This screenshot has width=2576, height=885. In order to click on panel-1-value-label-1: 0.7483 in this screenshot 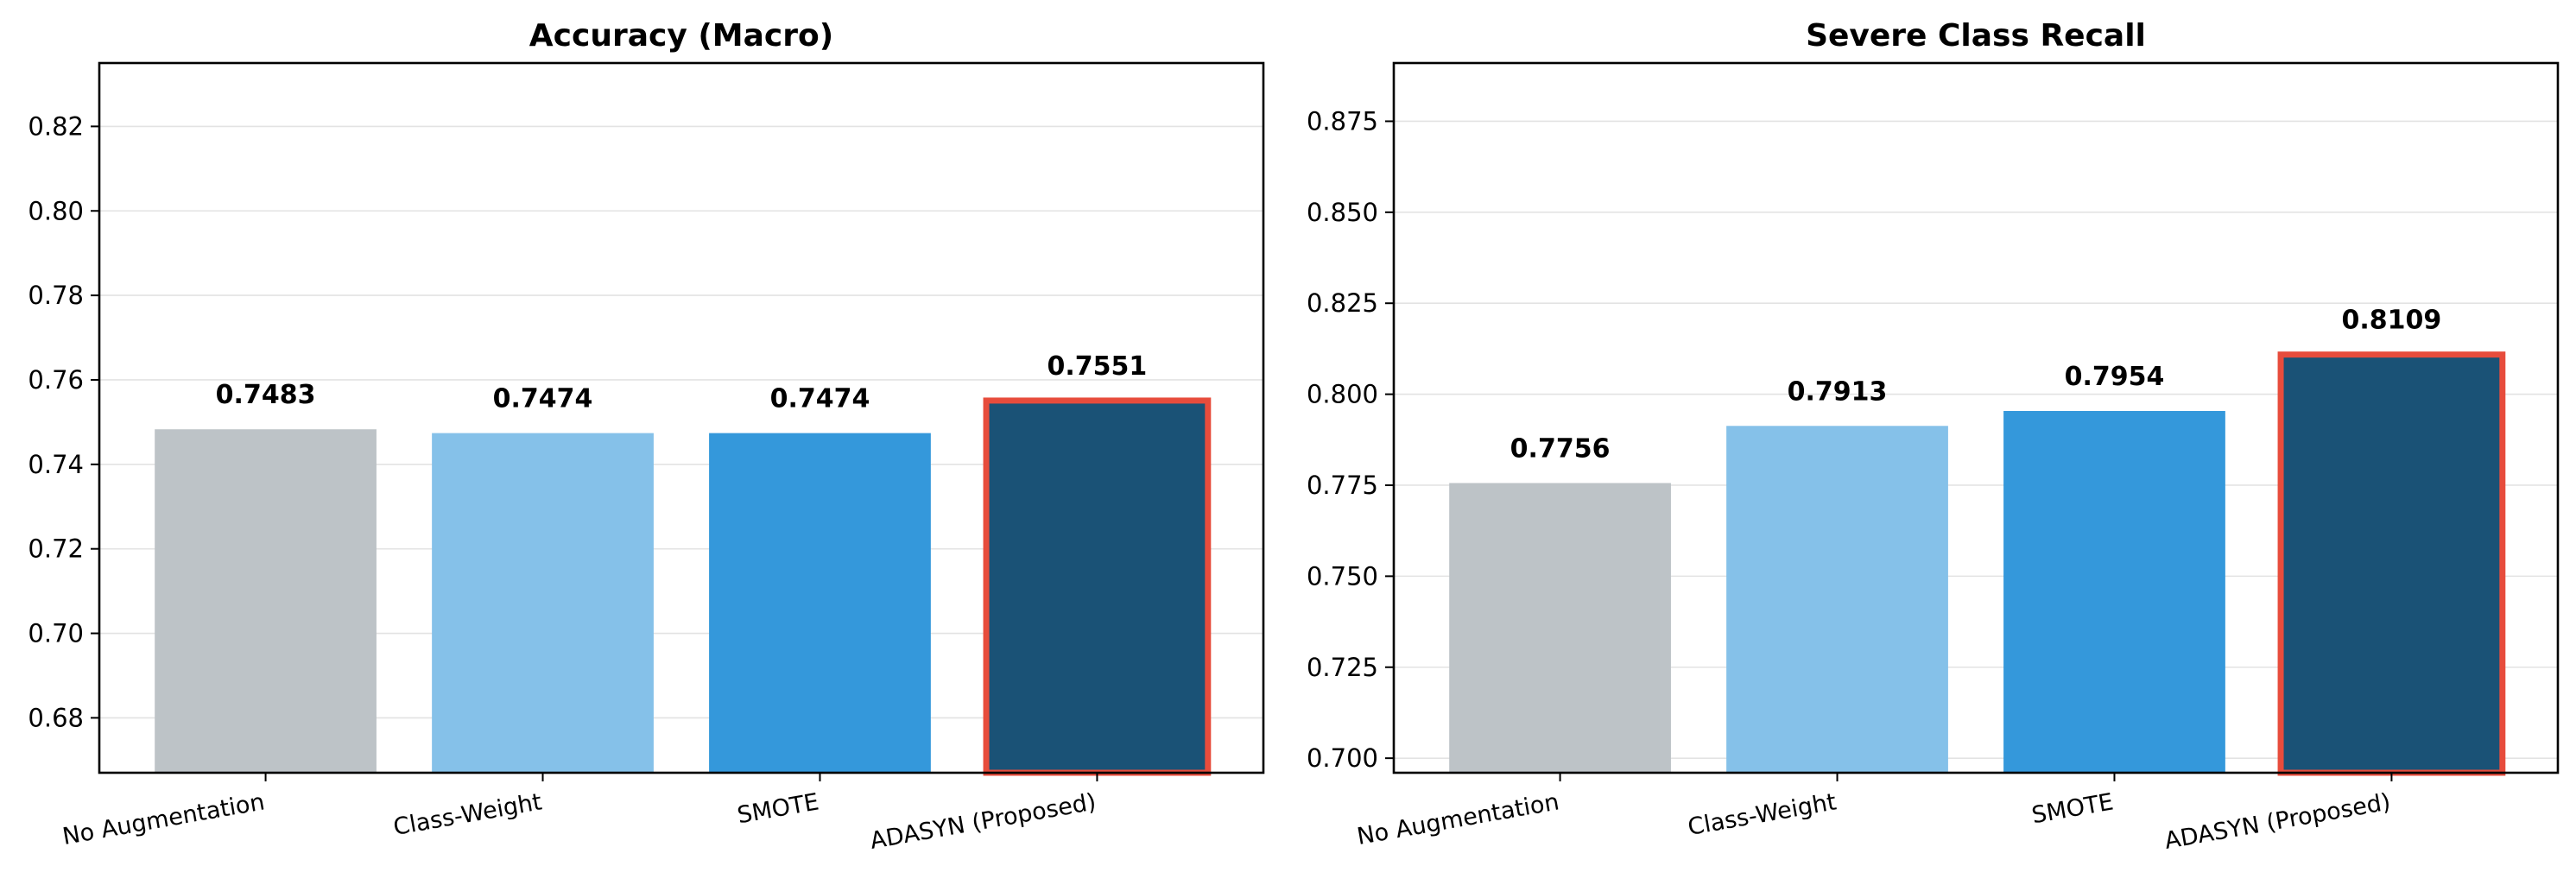, I will do `click(266, 395)`.